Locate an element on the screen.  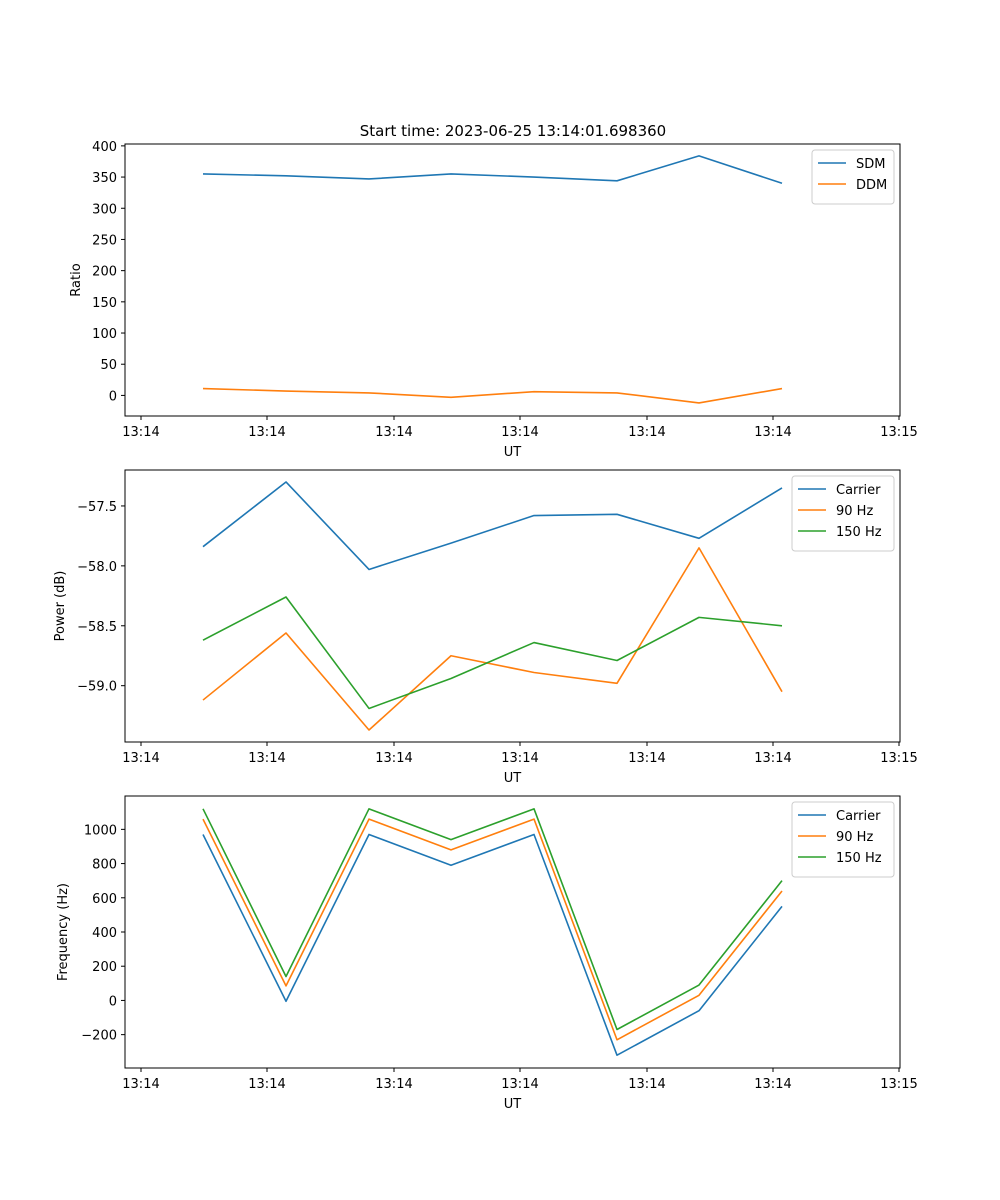
y-tick-label: 100 is located at coordinates (104, 334).